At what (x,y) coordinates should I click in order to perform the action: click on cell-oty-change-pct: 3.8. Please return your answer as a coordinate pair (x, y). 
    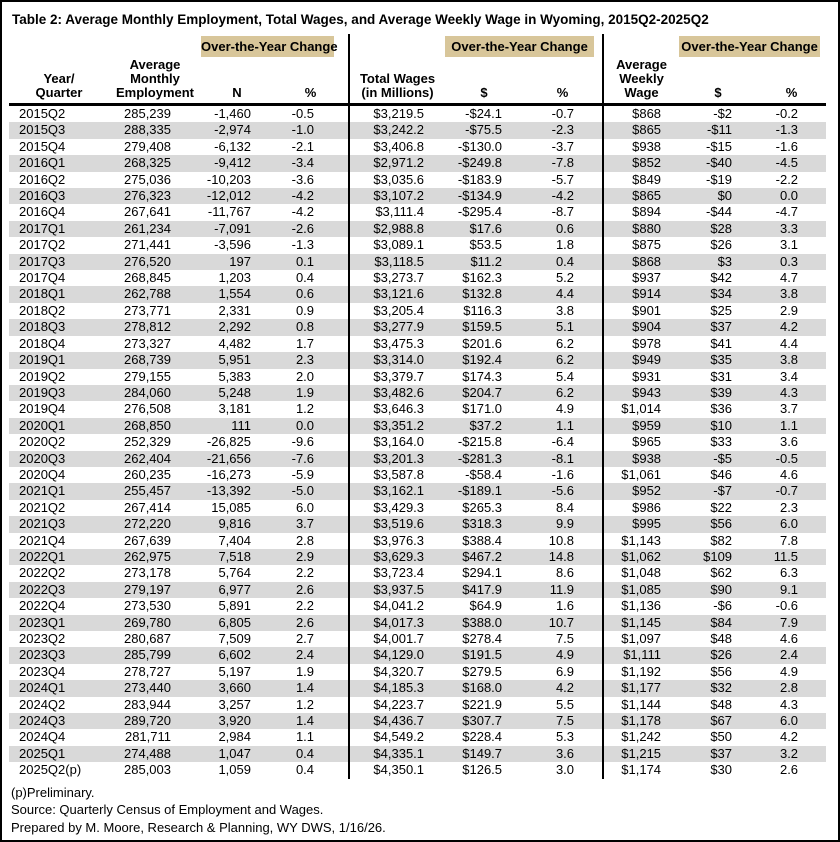
    Looking at the image, I should click on (789, 360).